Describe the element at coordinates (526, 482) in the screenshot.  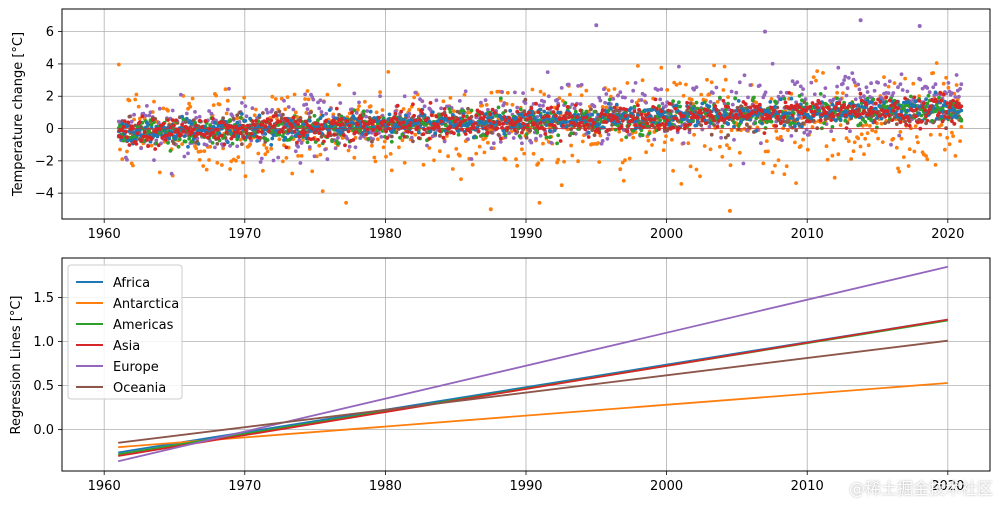
I see `regression-x-ticks: 1960 1970 1980 1990 2000 2010 2020` at that location.